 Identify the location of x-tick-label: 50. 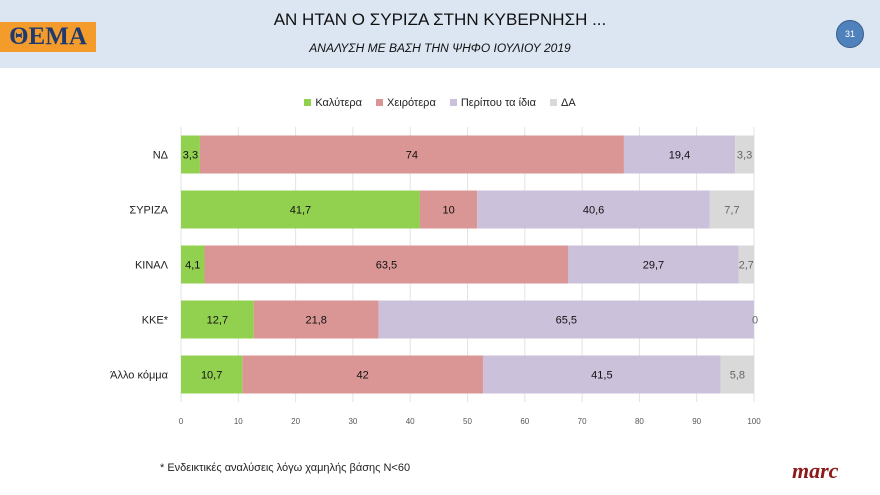
(467, 421).